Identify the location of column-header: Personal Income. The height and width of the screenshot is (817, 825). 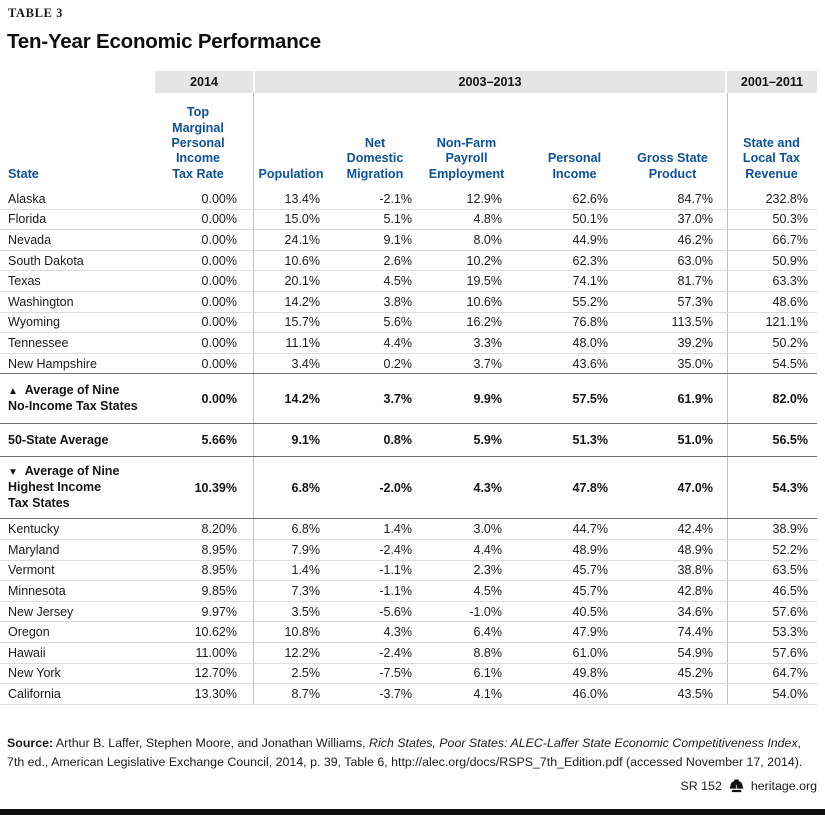
(574, 166).